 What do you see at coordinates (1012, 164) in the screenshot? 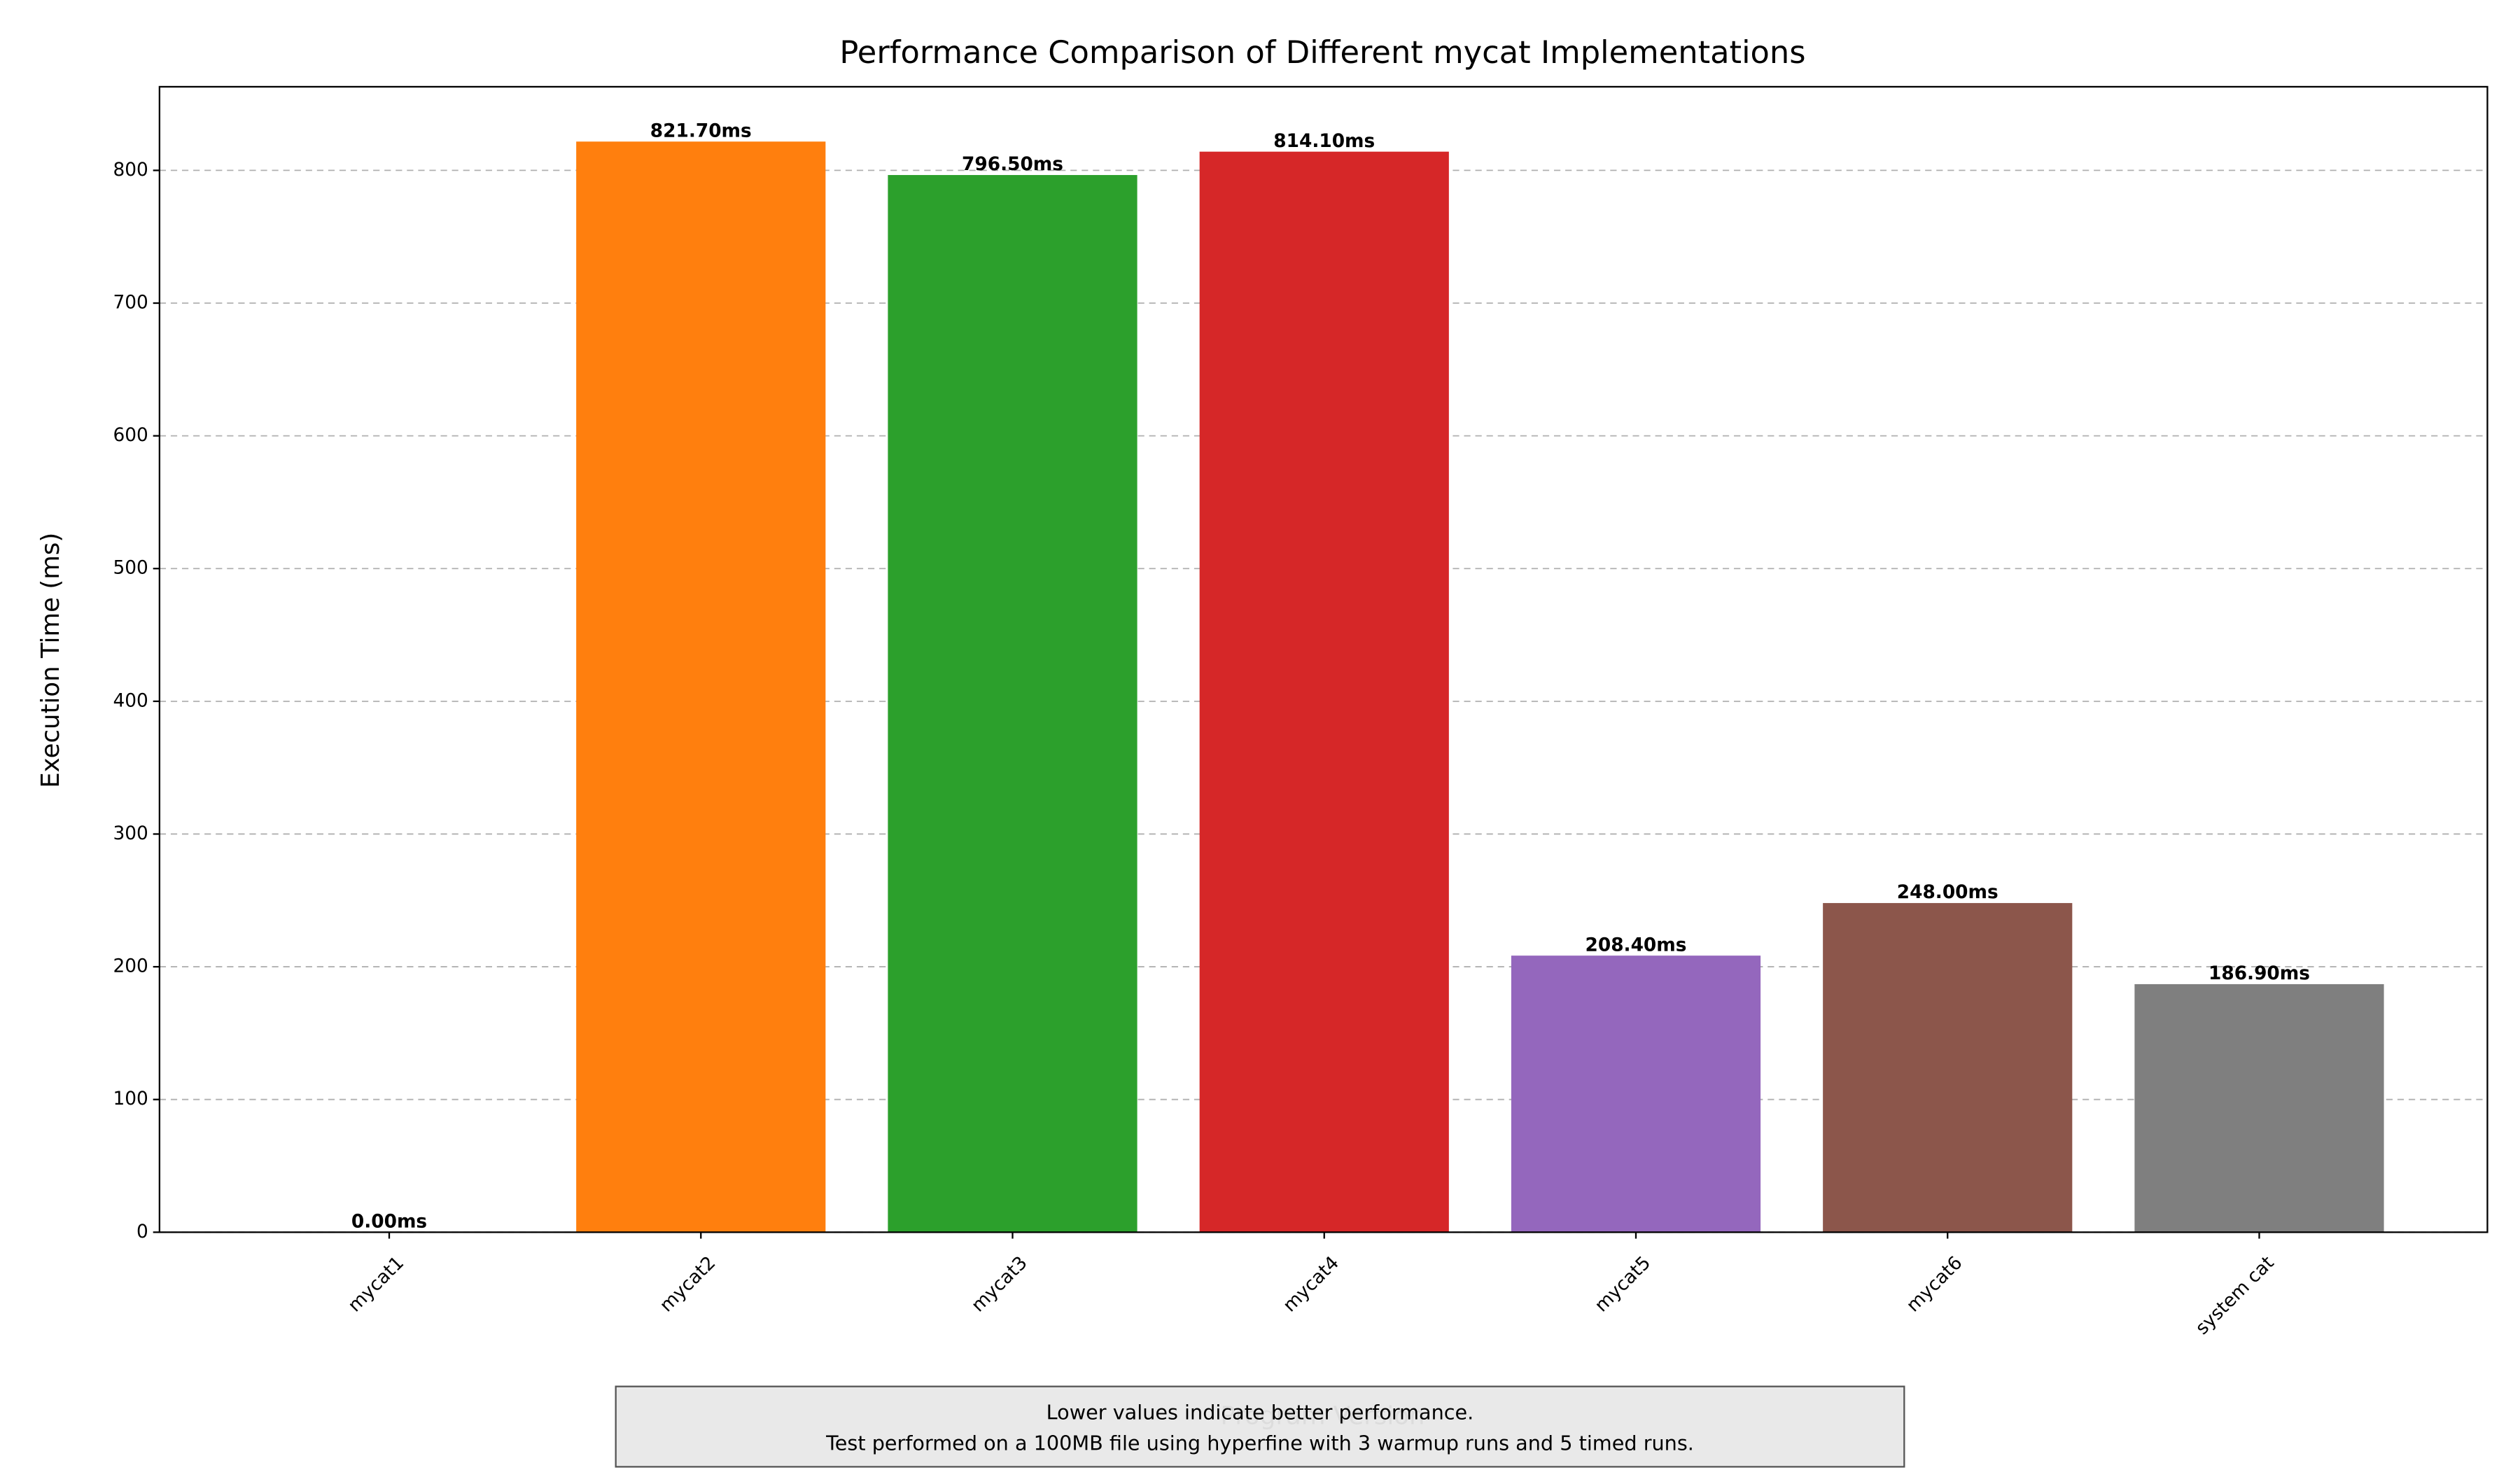
I see `value-label: 796.50ms` at bounding box center [1012, 164].